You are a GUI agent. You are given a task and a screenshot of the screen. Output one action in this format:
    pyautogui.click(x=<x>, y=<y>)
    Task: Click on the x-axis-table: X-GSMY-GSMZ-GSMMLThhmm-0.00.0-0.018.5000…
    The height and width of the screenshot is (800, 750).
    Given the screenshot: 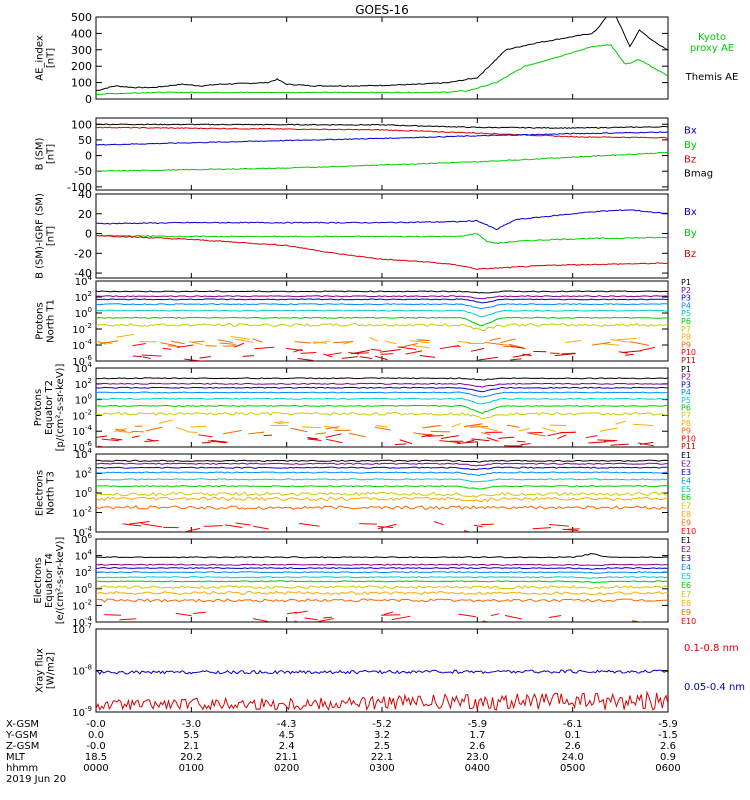 What is the action you would take?
    pyautogui.click(x=343, y=752)
    